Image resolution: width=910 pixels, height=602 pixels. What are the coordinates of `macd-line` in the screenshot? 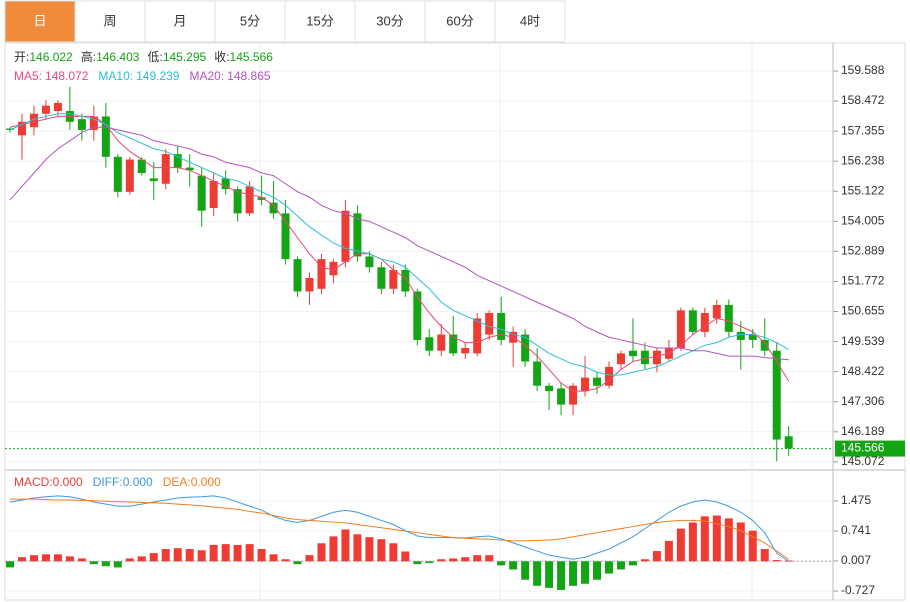 It's located at (399, 529).